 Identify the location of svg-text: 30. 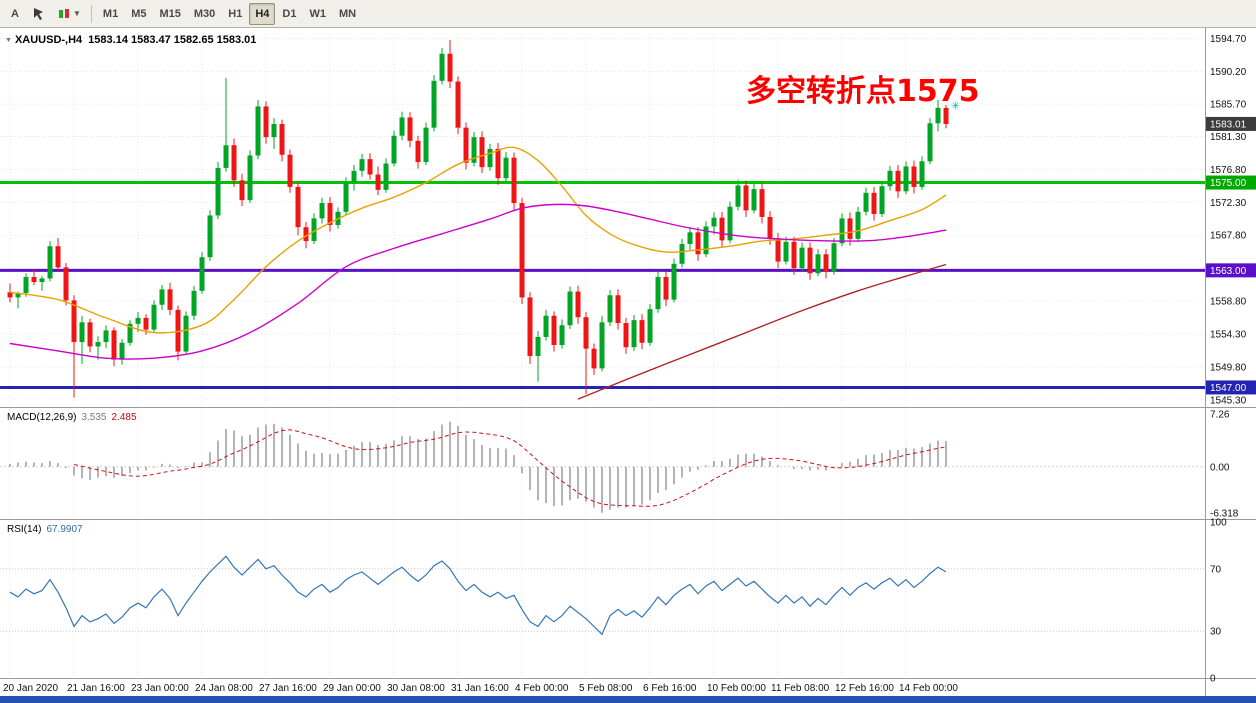
(1216, 632).